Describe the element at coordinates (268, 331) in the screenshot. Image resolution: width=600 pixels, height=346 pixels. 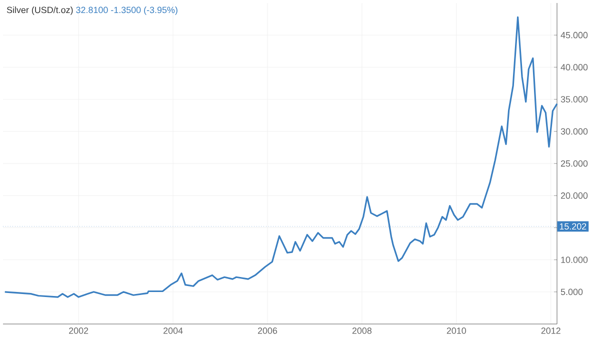
I see `x-tick-label: 2006` at that location.